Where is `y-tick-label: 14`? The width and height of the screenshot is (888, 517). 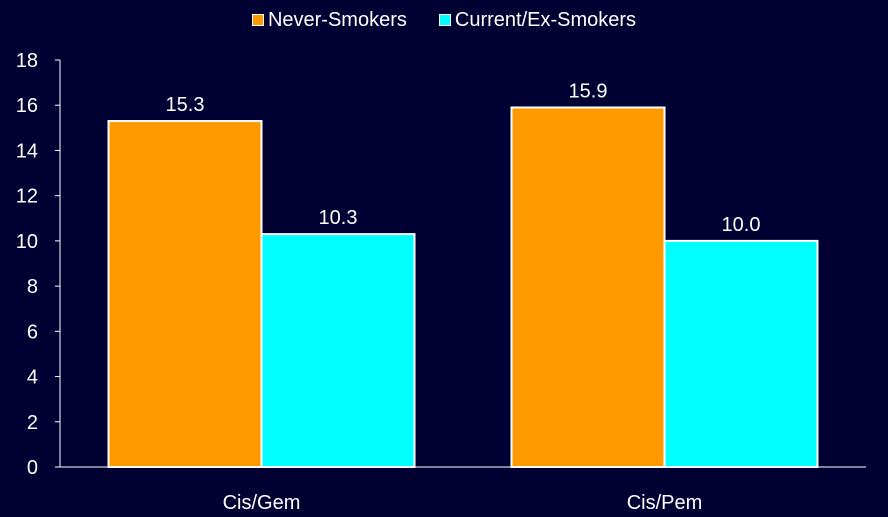 y-tick-label: 14 is located at coordinates (27, 151).